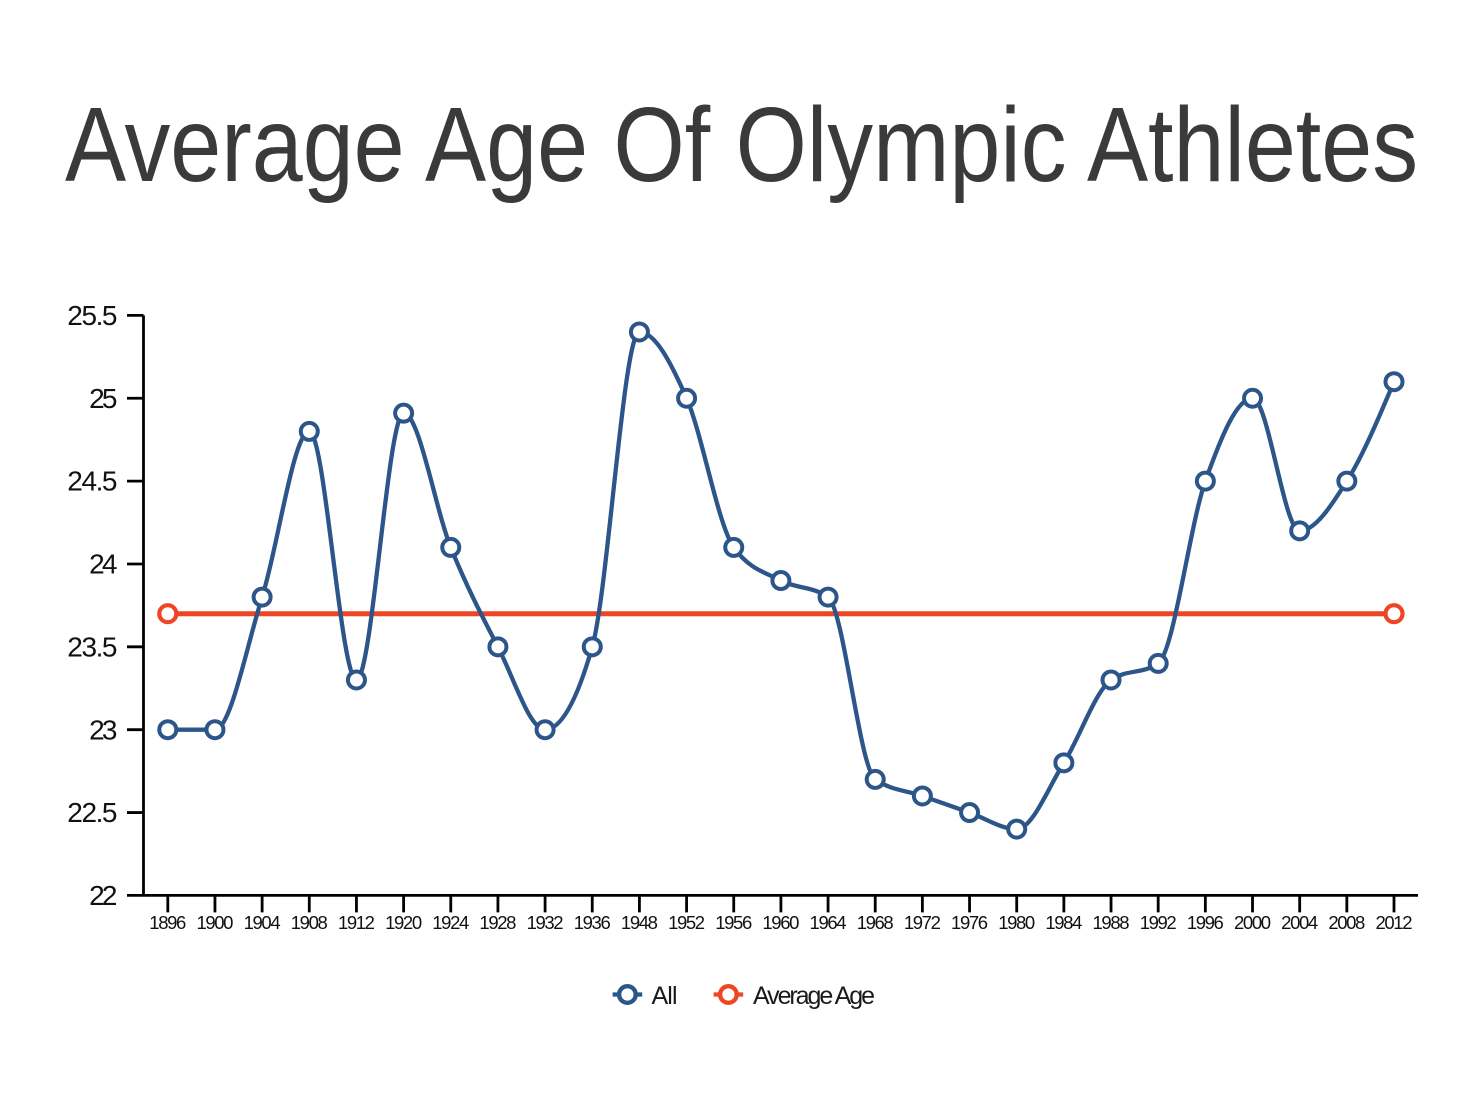 This screenshot has height=1093, width=1480. What do you see at coordinates (92, 812) in the screenshot?
I see `svg-text: 22.5` at bounding box center [92, 812].